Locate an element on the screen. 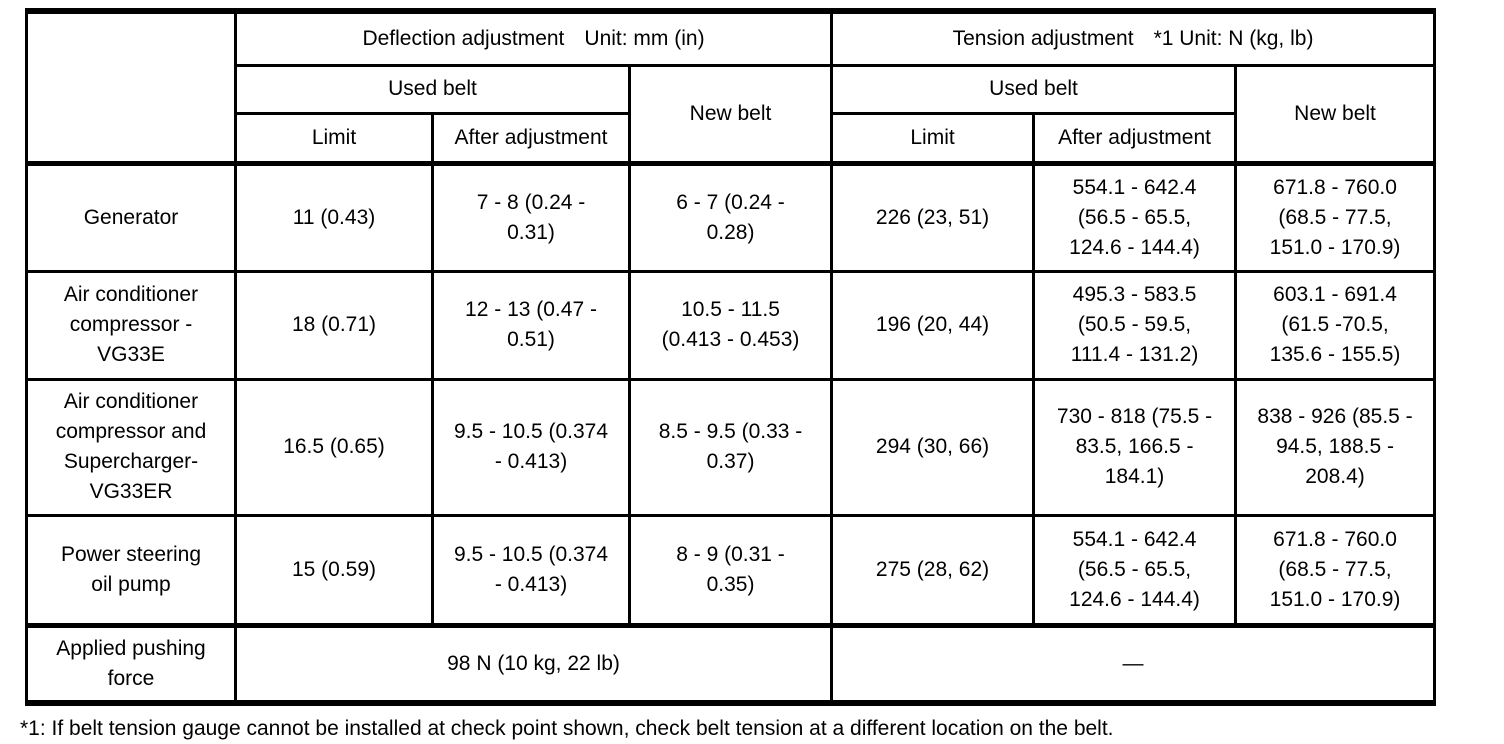  table-cell: 294 (30, 66) is located at coordinates (933, 447).